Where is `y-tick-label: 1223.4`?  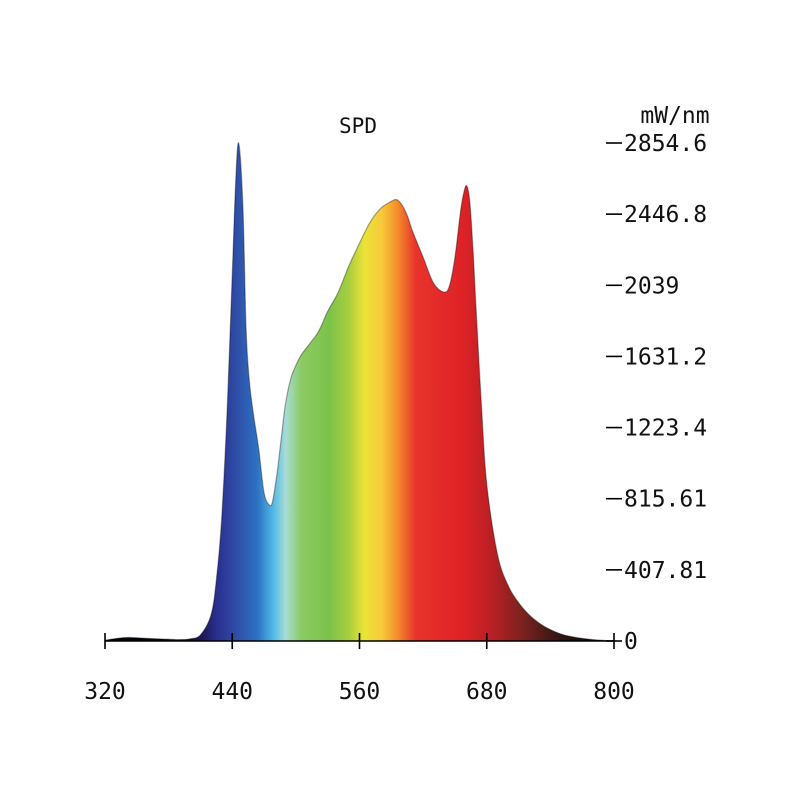 y-tick-label: 1223.4 is located at coordinates (665, 429).